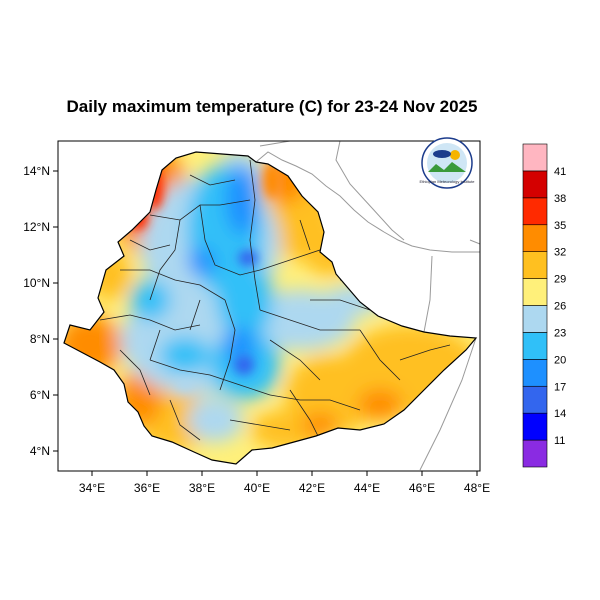  Describe the element at coordinates (560, 414) in the screenshot. I see `colorbar-label: 14` at that location.